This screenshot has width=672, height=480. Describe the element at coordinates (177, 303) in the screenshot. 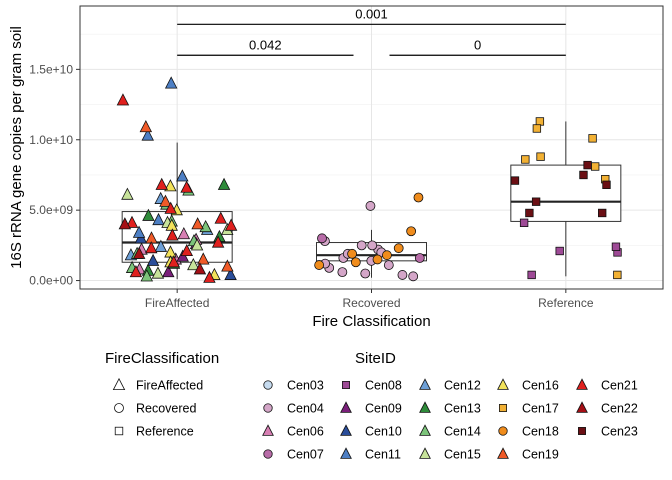

I see `x-tick-label: FireAffected` at that location.